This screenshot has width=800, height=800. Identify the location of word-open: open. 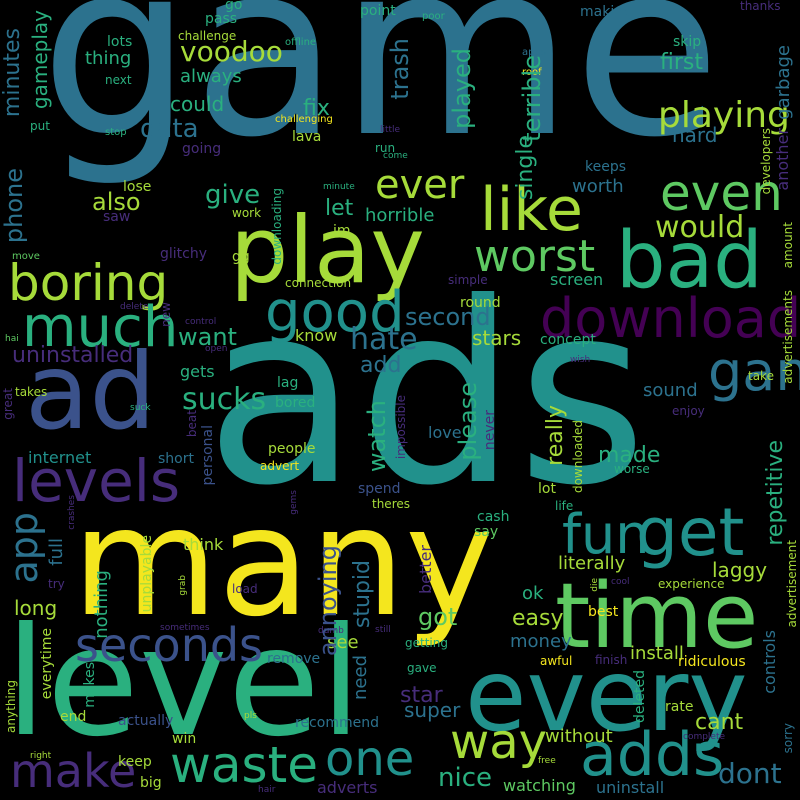
(216, 349).